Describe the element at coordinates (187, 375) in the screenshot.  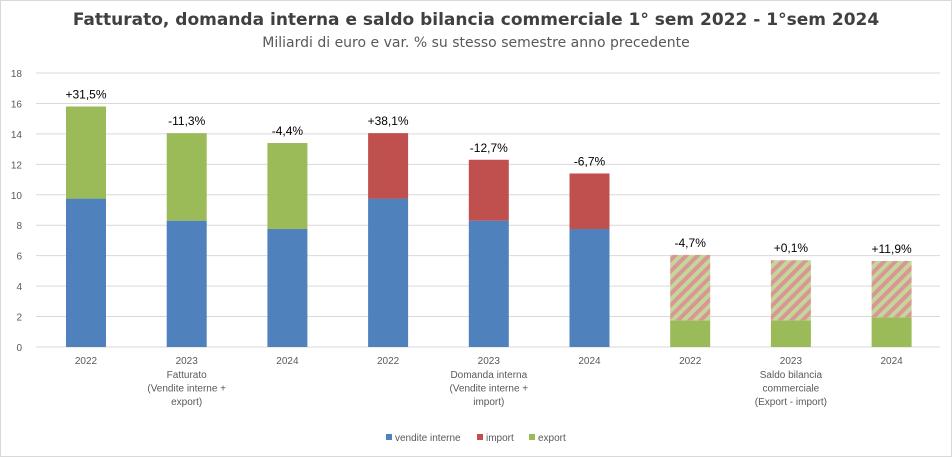
I see `group-label: Fatturato` at that location.